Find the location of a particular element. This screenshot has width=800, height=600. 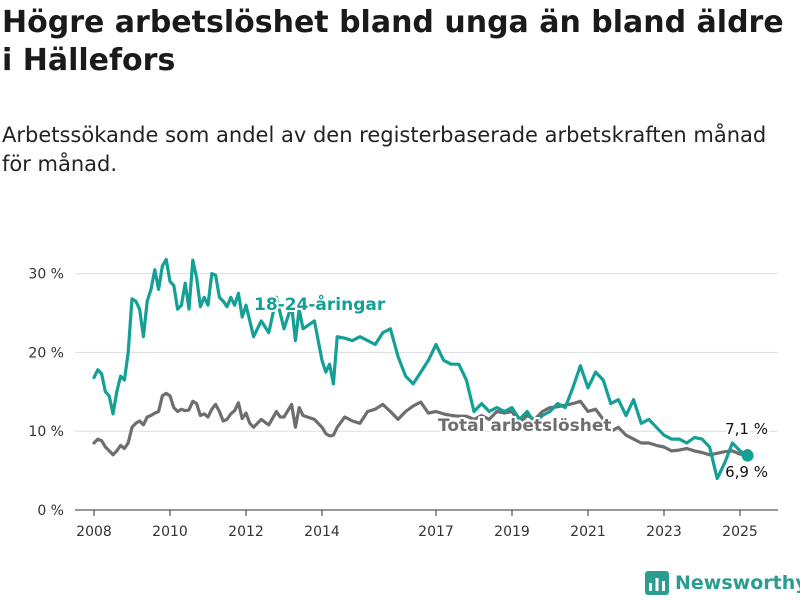

x-tick-label: 2017 is located at coordinates (436, 532).